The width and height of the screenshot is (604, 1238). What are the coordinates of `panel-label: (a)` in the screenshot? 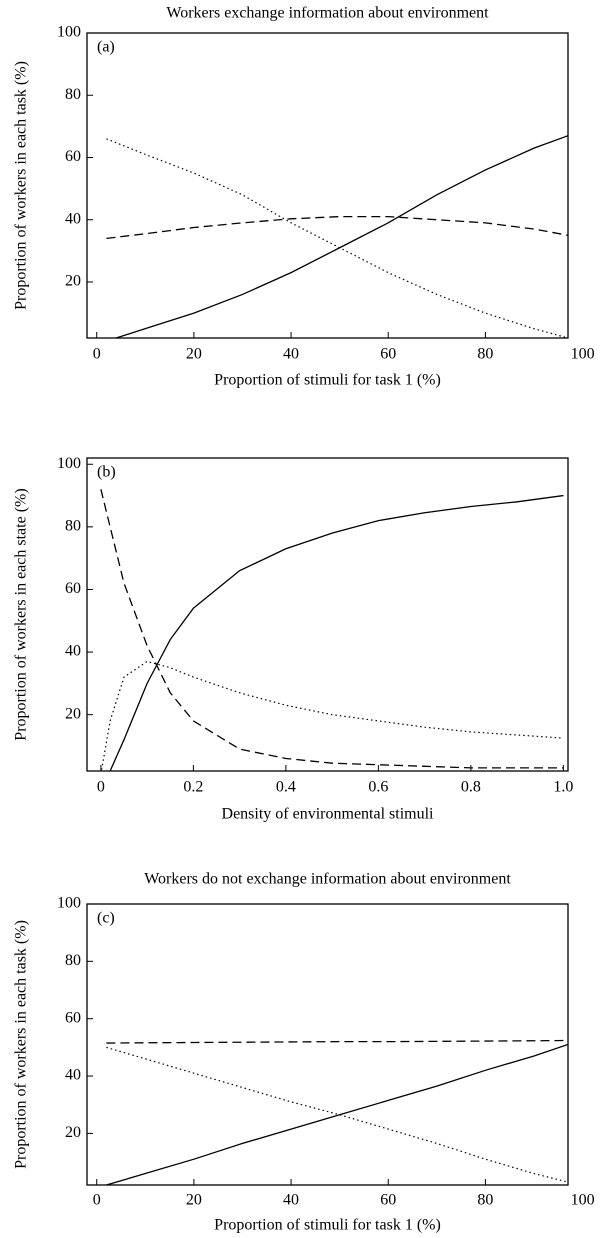 It's located at (106, 47).